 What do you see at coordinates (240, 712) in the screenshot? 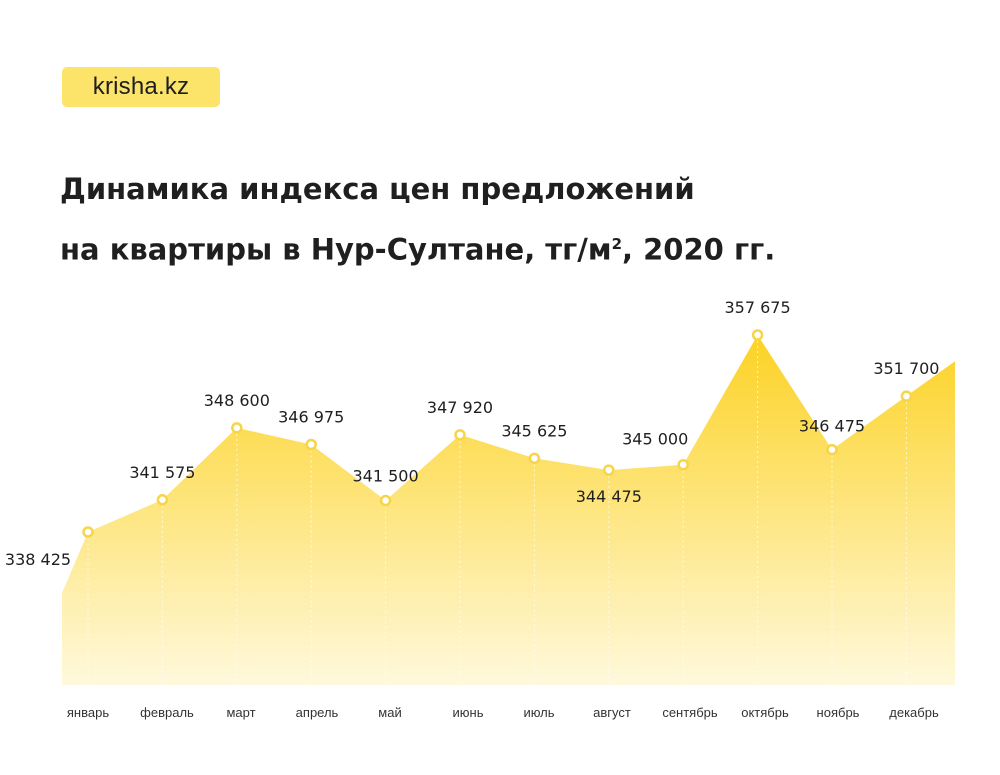
I see `x-tick-label-2: март` at bounding box center [240, 712].